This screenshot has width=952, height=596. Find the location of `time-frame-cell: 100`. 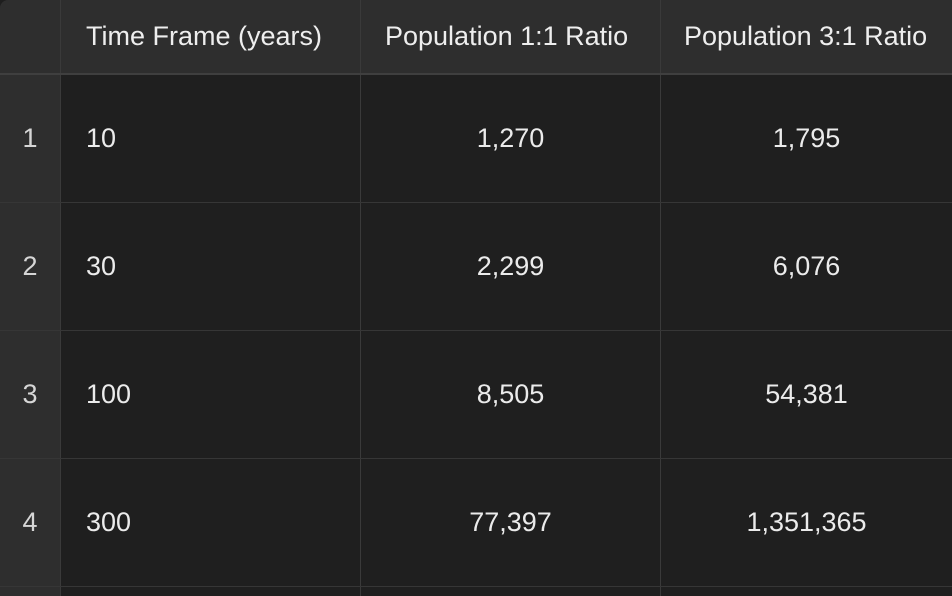

time-frame-cell: 100 is located at coordinates (211, 394).